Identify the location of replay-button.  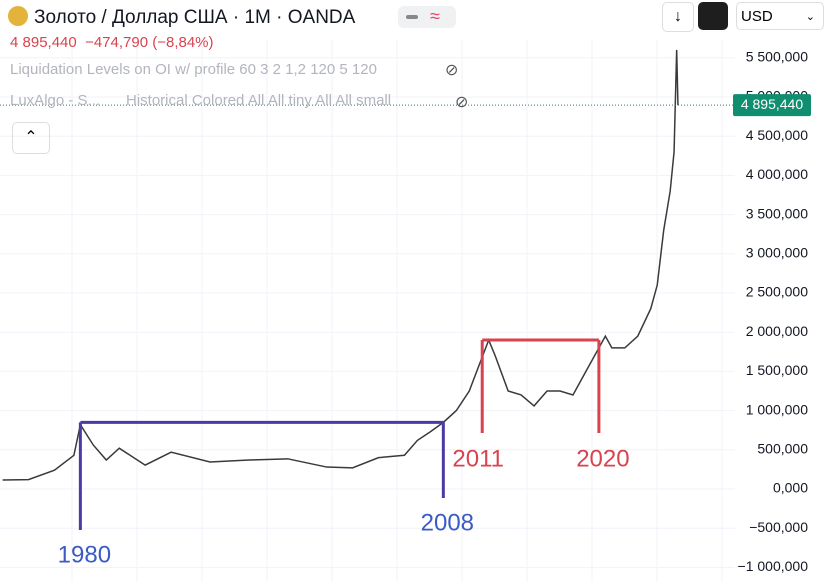
(713, 16).